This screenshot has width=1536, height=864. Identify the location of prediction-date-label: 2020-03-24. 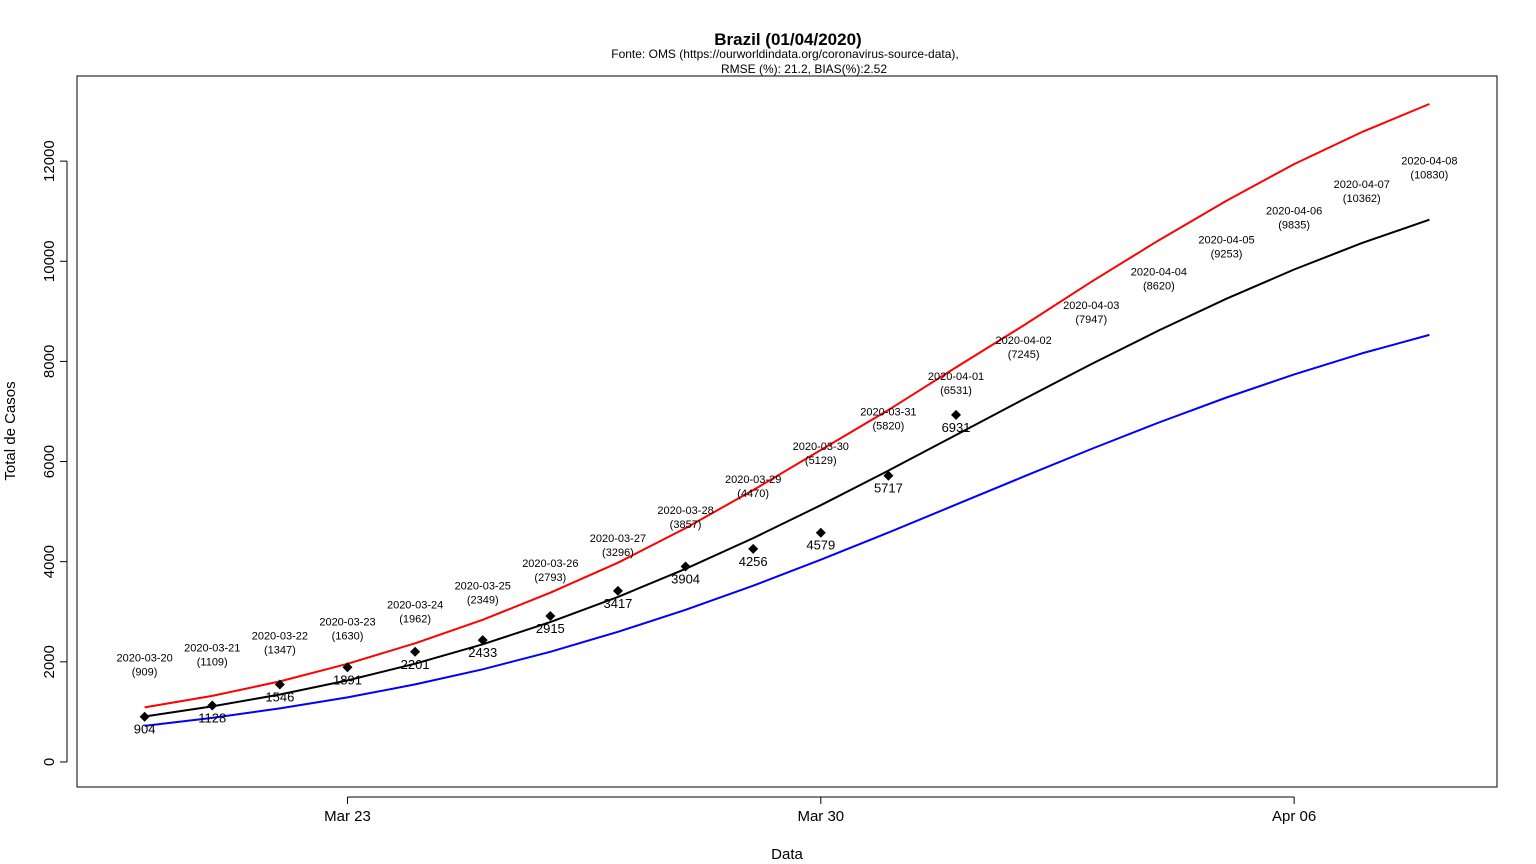
(415, 606).